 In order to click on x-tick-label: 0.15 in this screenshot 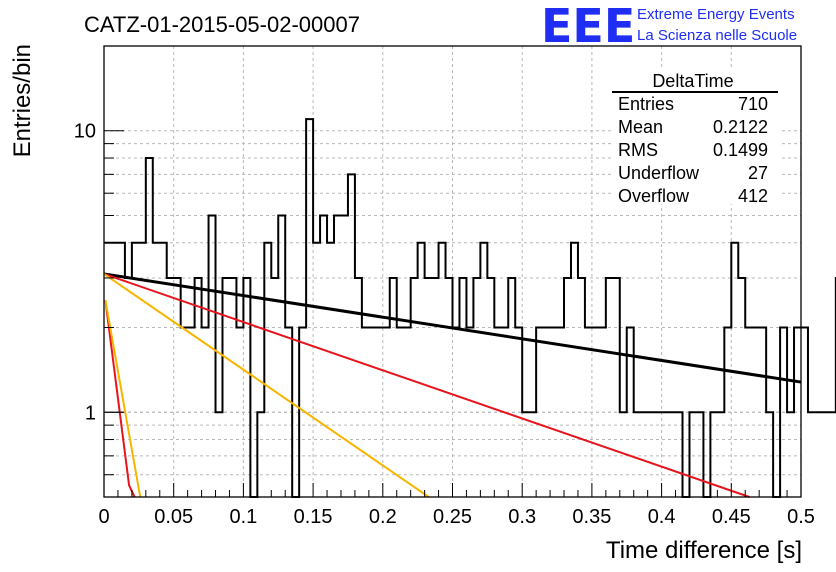, I will do `click(313, 517)`.